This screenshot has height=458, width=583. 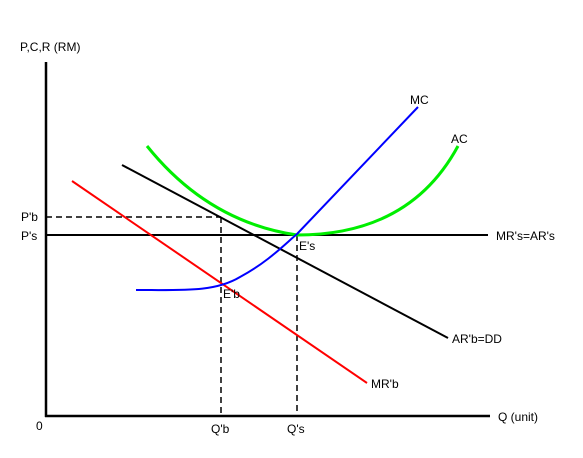 What do you see at coordinates (459, 139) in the screenshot?
I see `ac-label: AC` at bounding box center [459, 139].